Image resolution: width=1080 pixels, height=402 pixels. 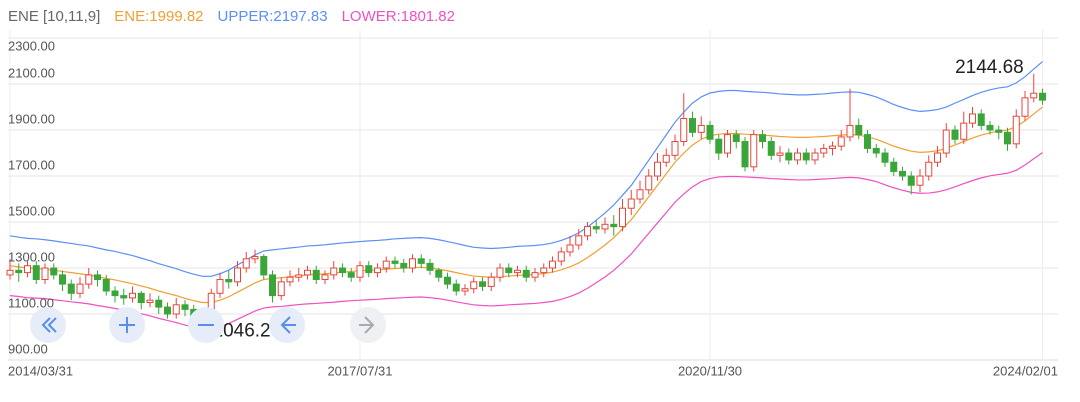 I want to click on y-tick-label: 1700.00, so click(x=31, y=164).